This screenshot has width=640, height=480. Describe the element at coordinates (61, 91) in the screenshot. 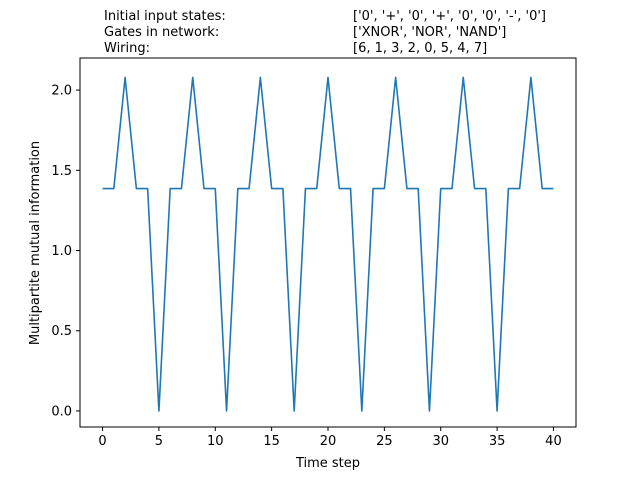

I see `y-tick-label: 2.0` at that location.